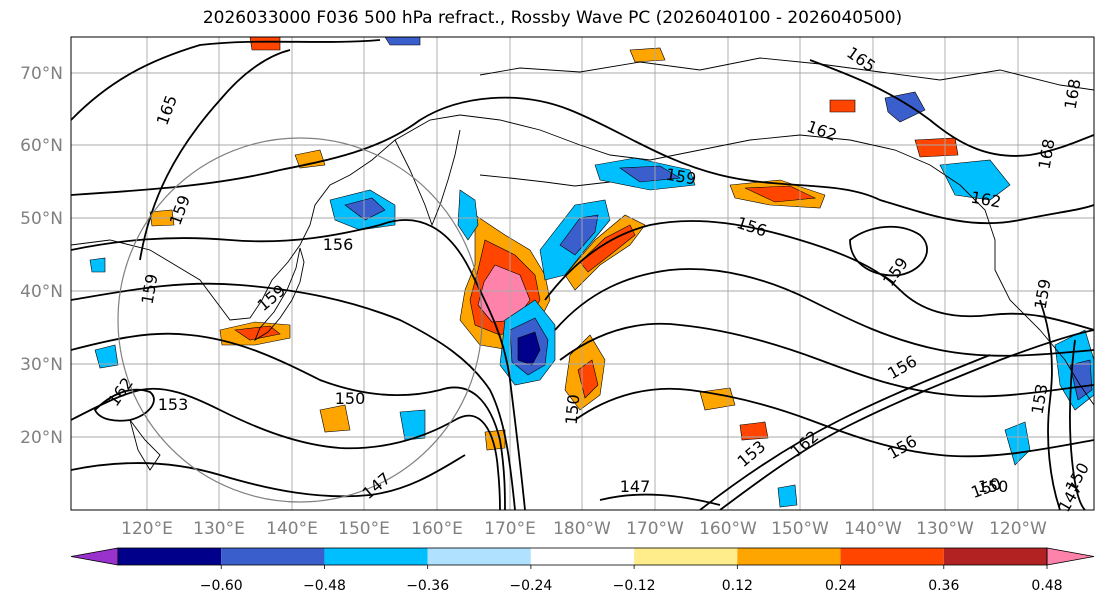 Image resolution: width=1105 pixels, height=604 pixels. What do you see at coordinates (94, 556) in the screenshot?
I see `colorbar-extend-low` at bounding box center [94, 556].